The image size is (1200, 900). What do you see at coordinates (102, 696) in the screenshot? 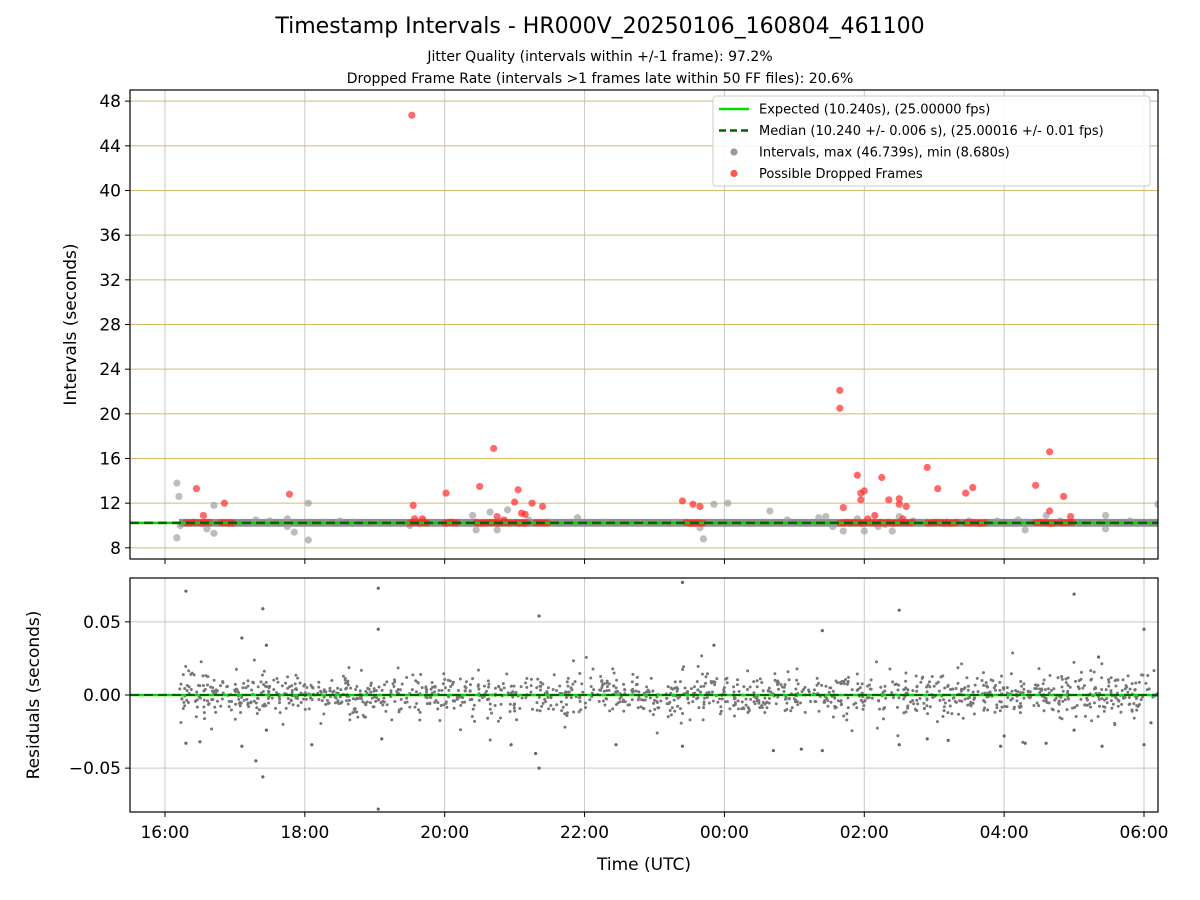
I see `bottom-ytick-label-1: 0.00` at bounding box center [102, 696].